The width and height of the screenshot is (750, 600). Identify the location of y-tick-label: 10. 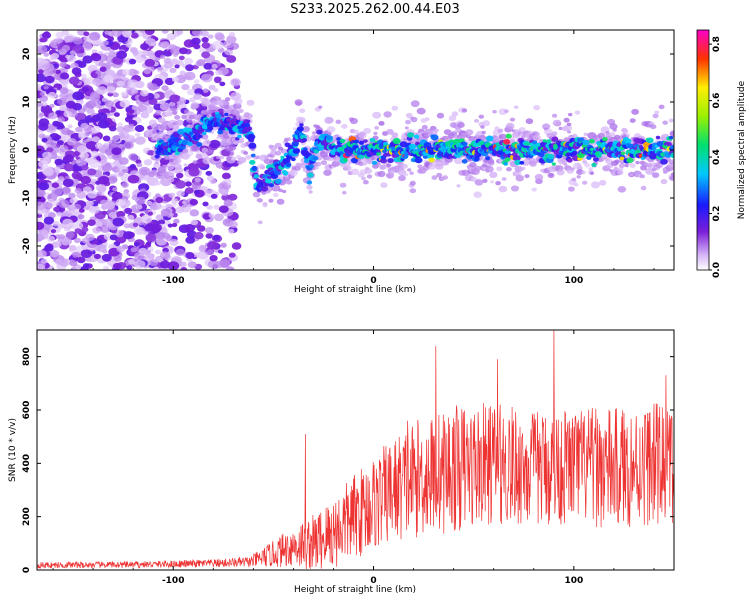
(27, 102).